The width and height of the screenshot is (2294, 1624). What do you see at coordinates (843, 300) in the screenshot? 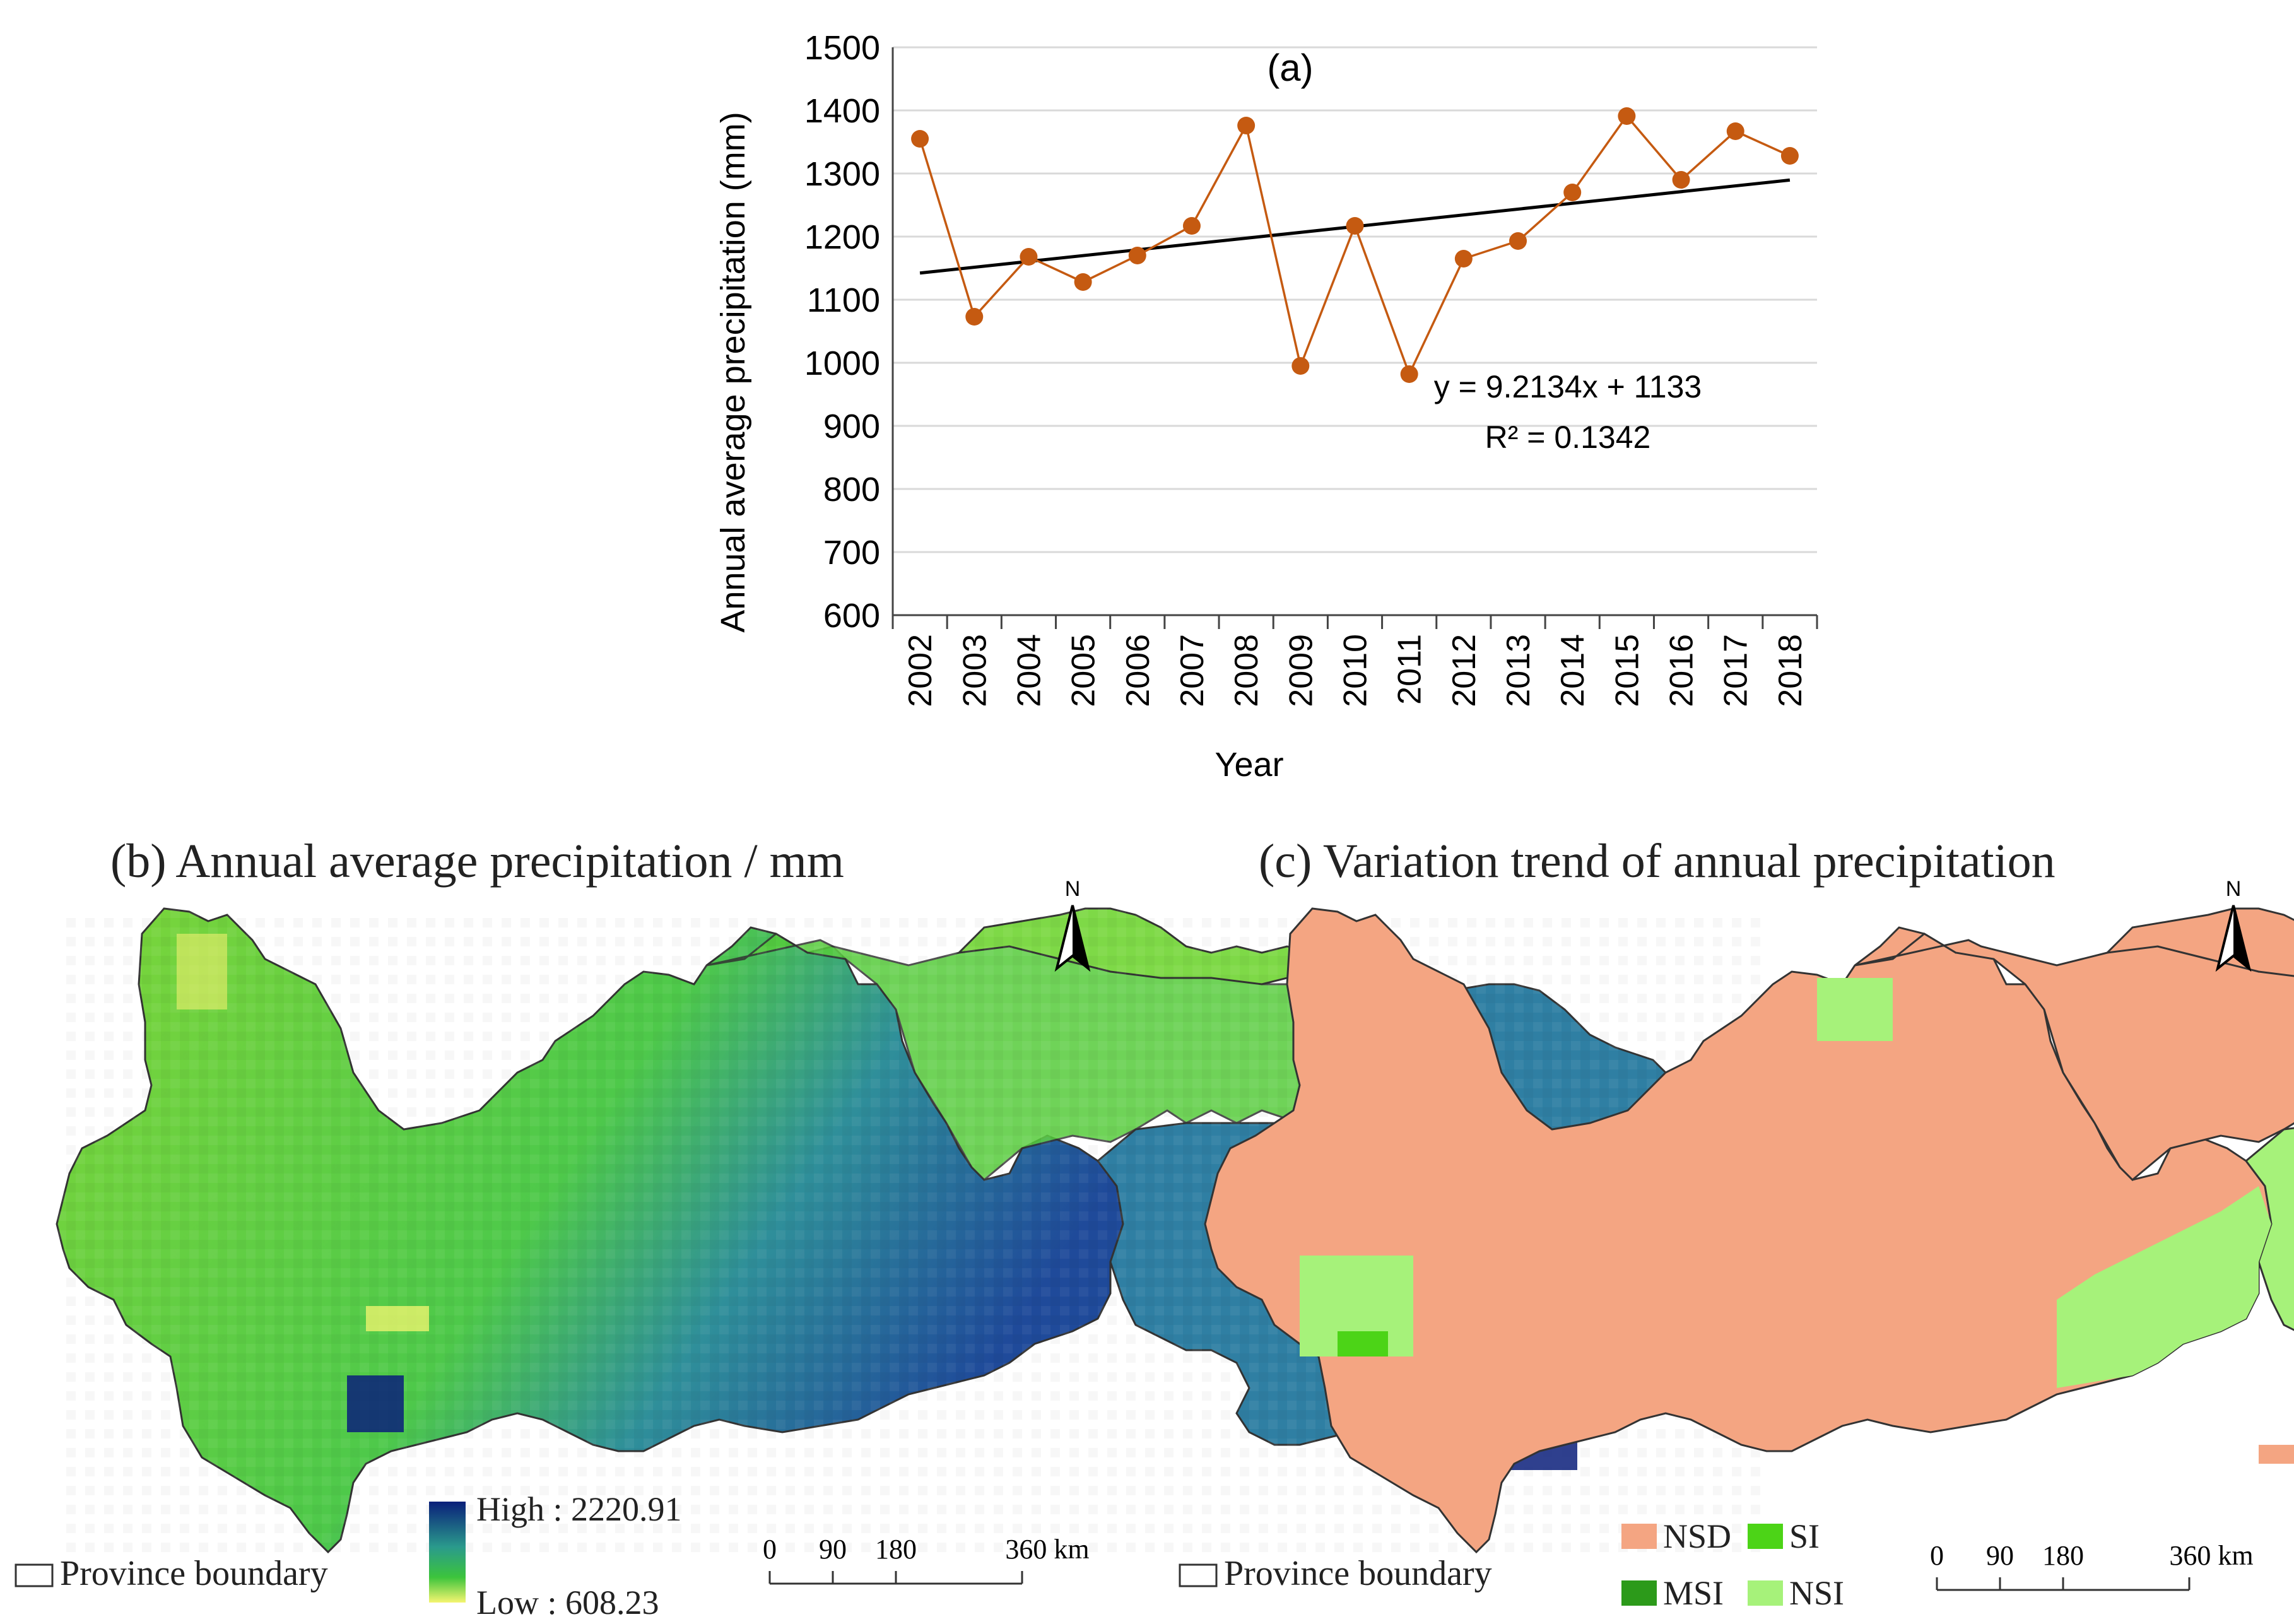
I see `y-tick-label: 1100` at bounding box center [843, 300].